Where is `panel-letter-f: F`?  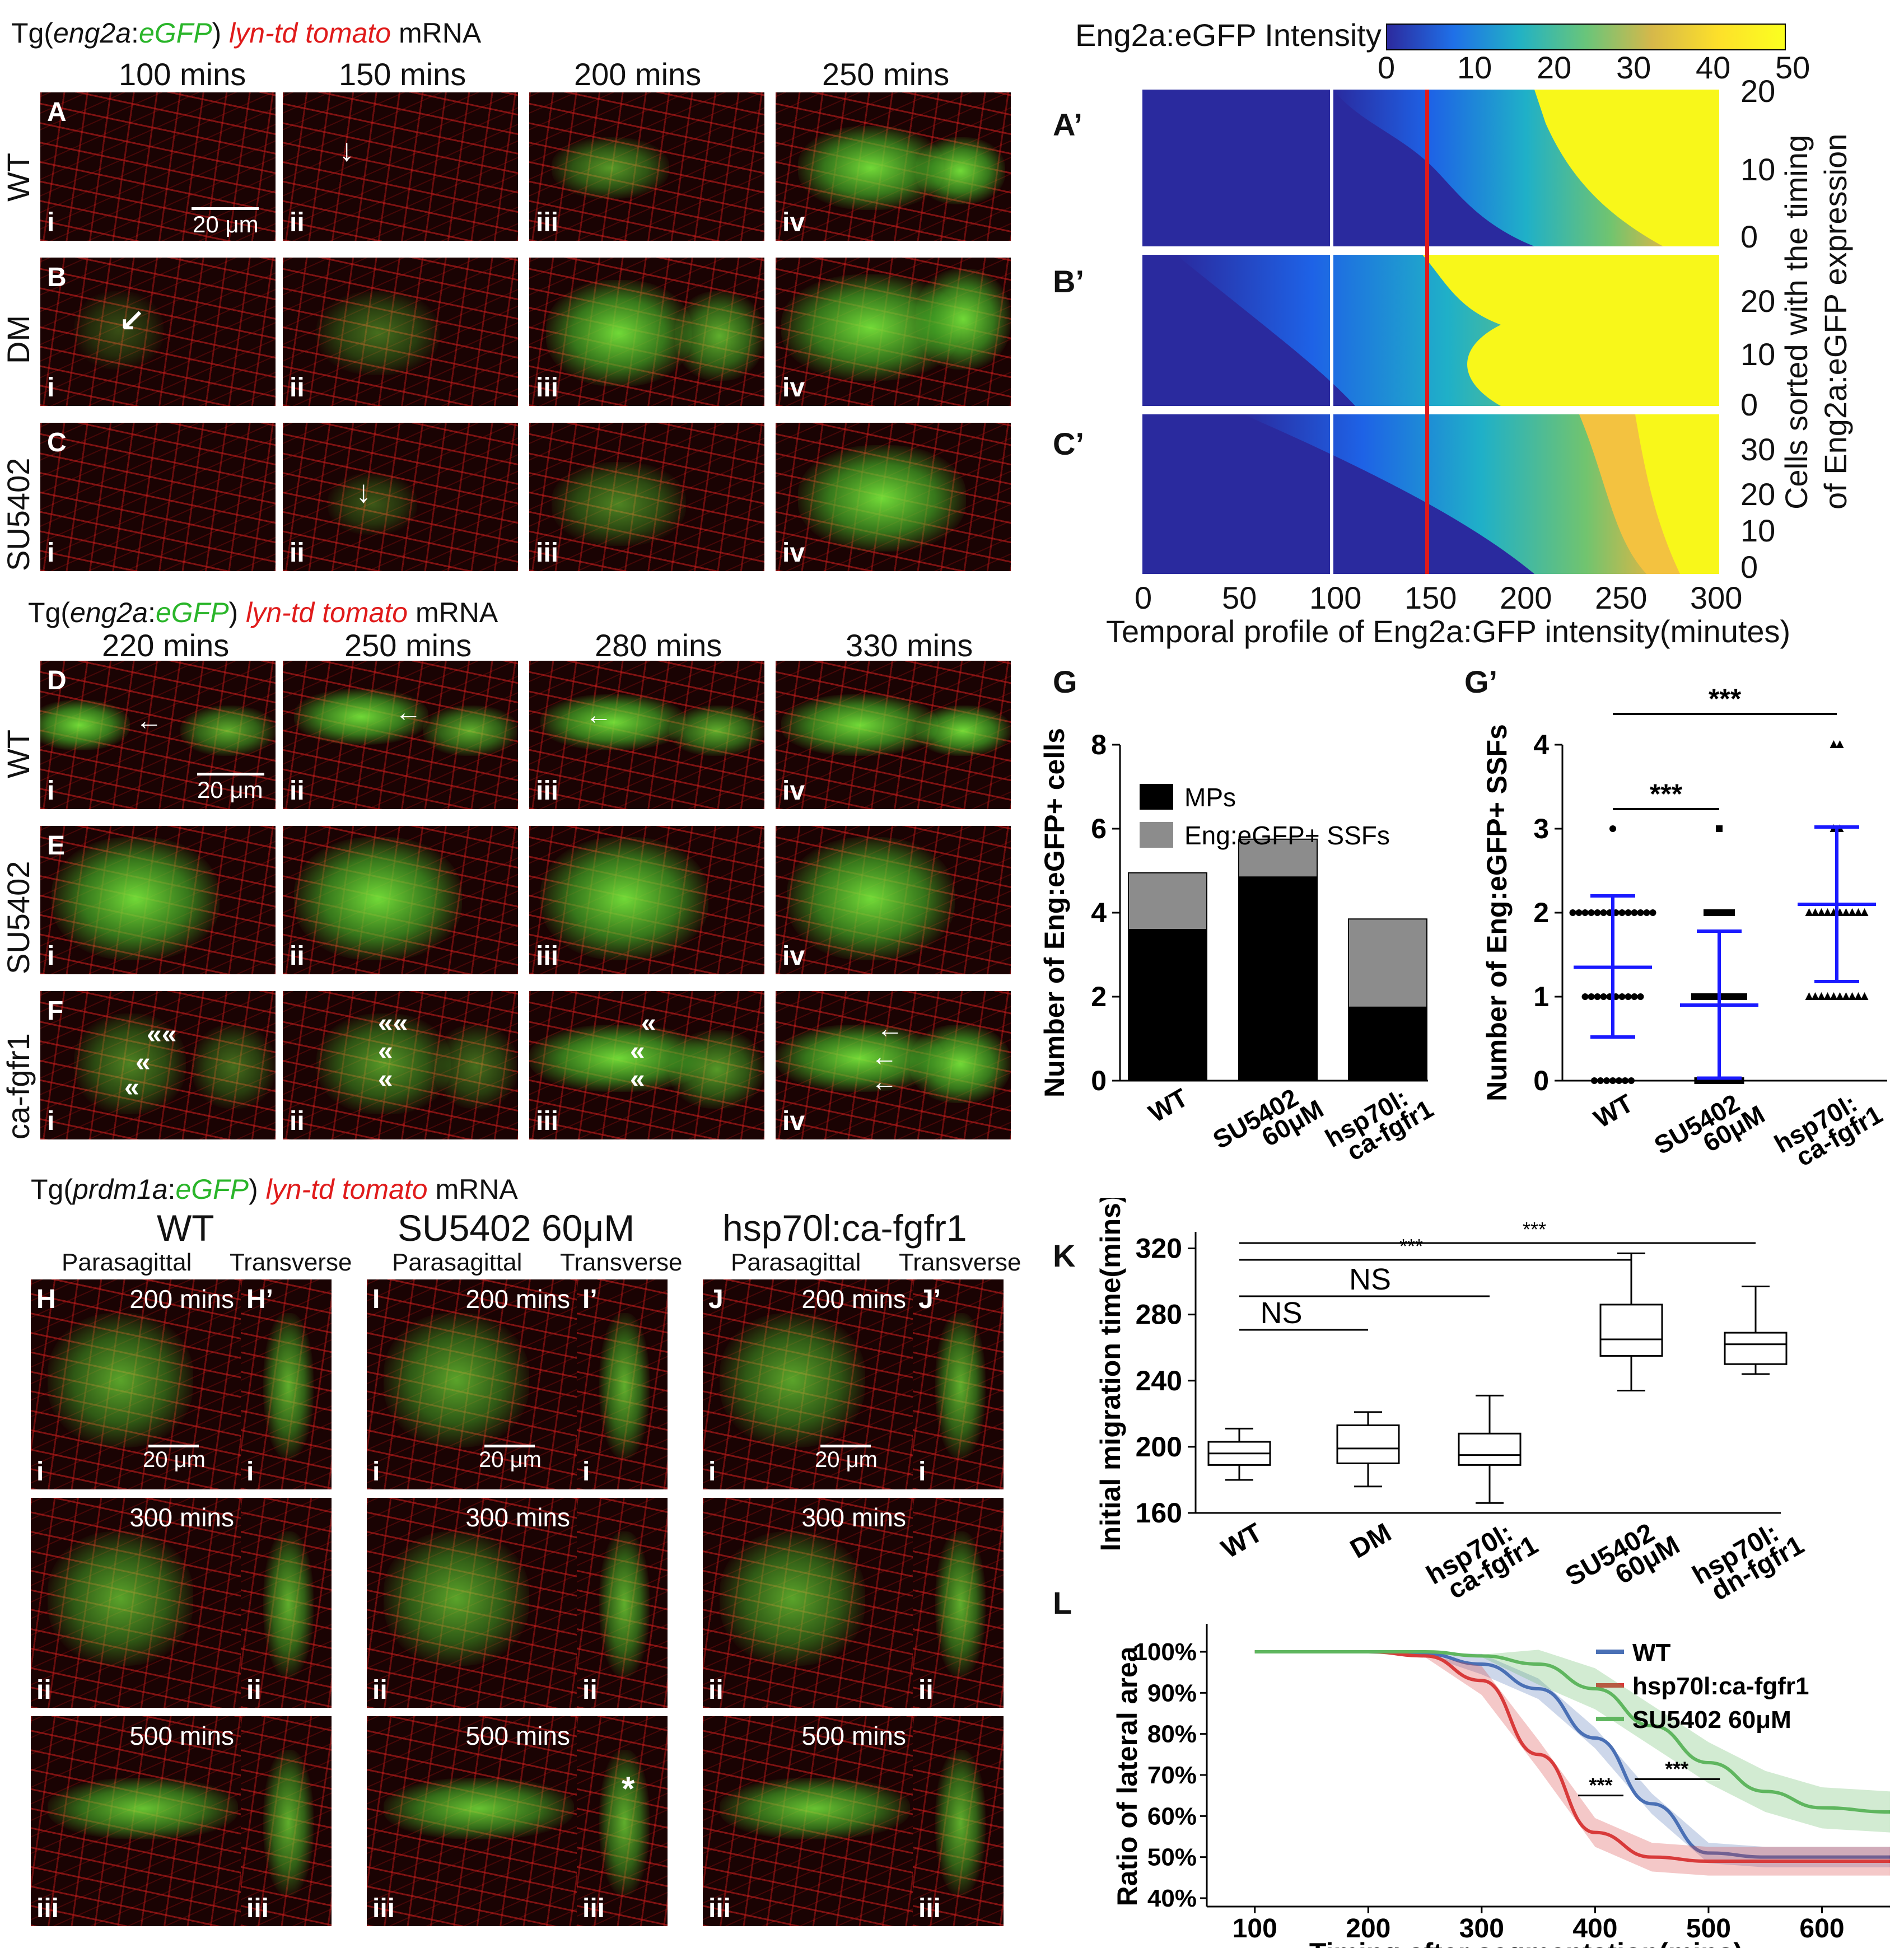 panel-letter-f: F is located at coordinates (56, 1011).